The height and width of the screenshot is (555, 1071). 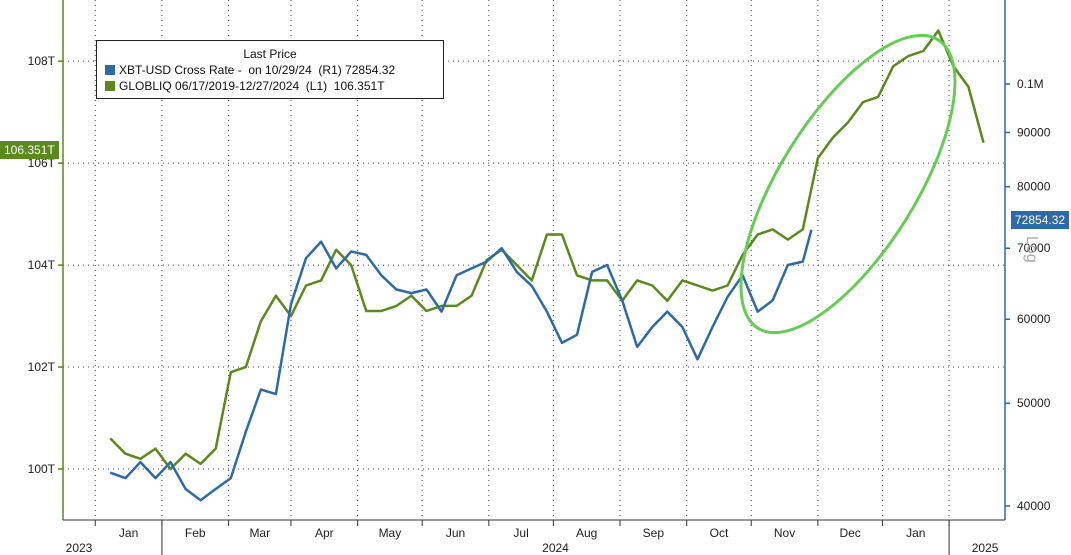 What do you see at coordinates (1034, 403) in the screenshot?
I see `right-tick-label: 50000` at bounding box center [1034, 403].